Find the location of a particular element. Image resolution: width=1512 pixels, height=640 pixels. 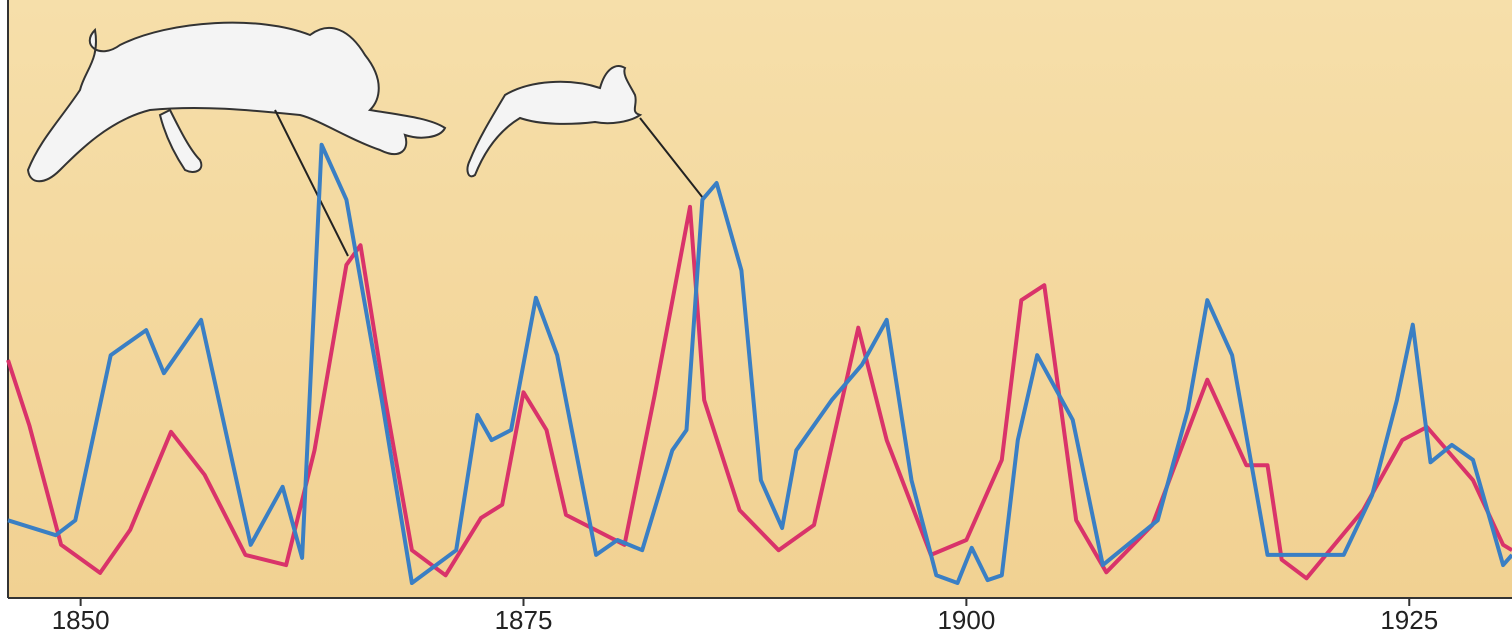

lynx-leader-line is located at coordinates (311, 183).